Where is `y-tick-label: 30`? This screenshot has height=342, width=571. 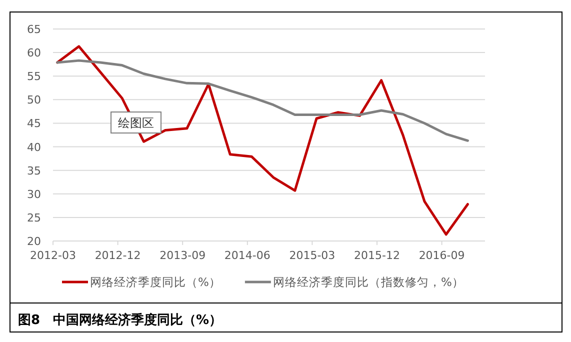 y-tick-label: 30 is located at coordinates (34, 194).